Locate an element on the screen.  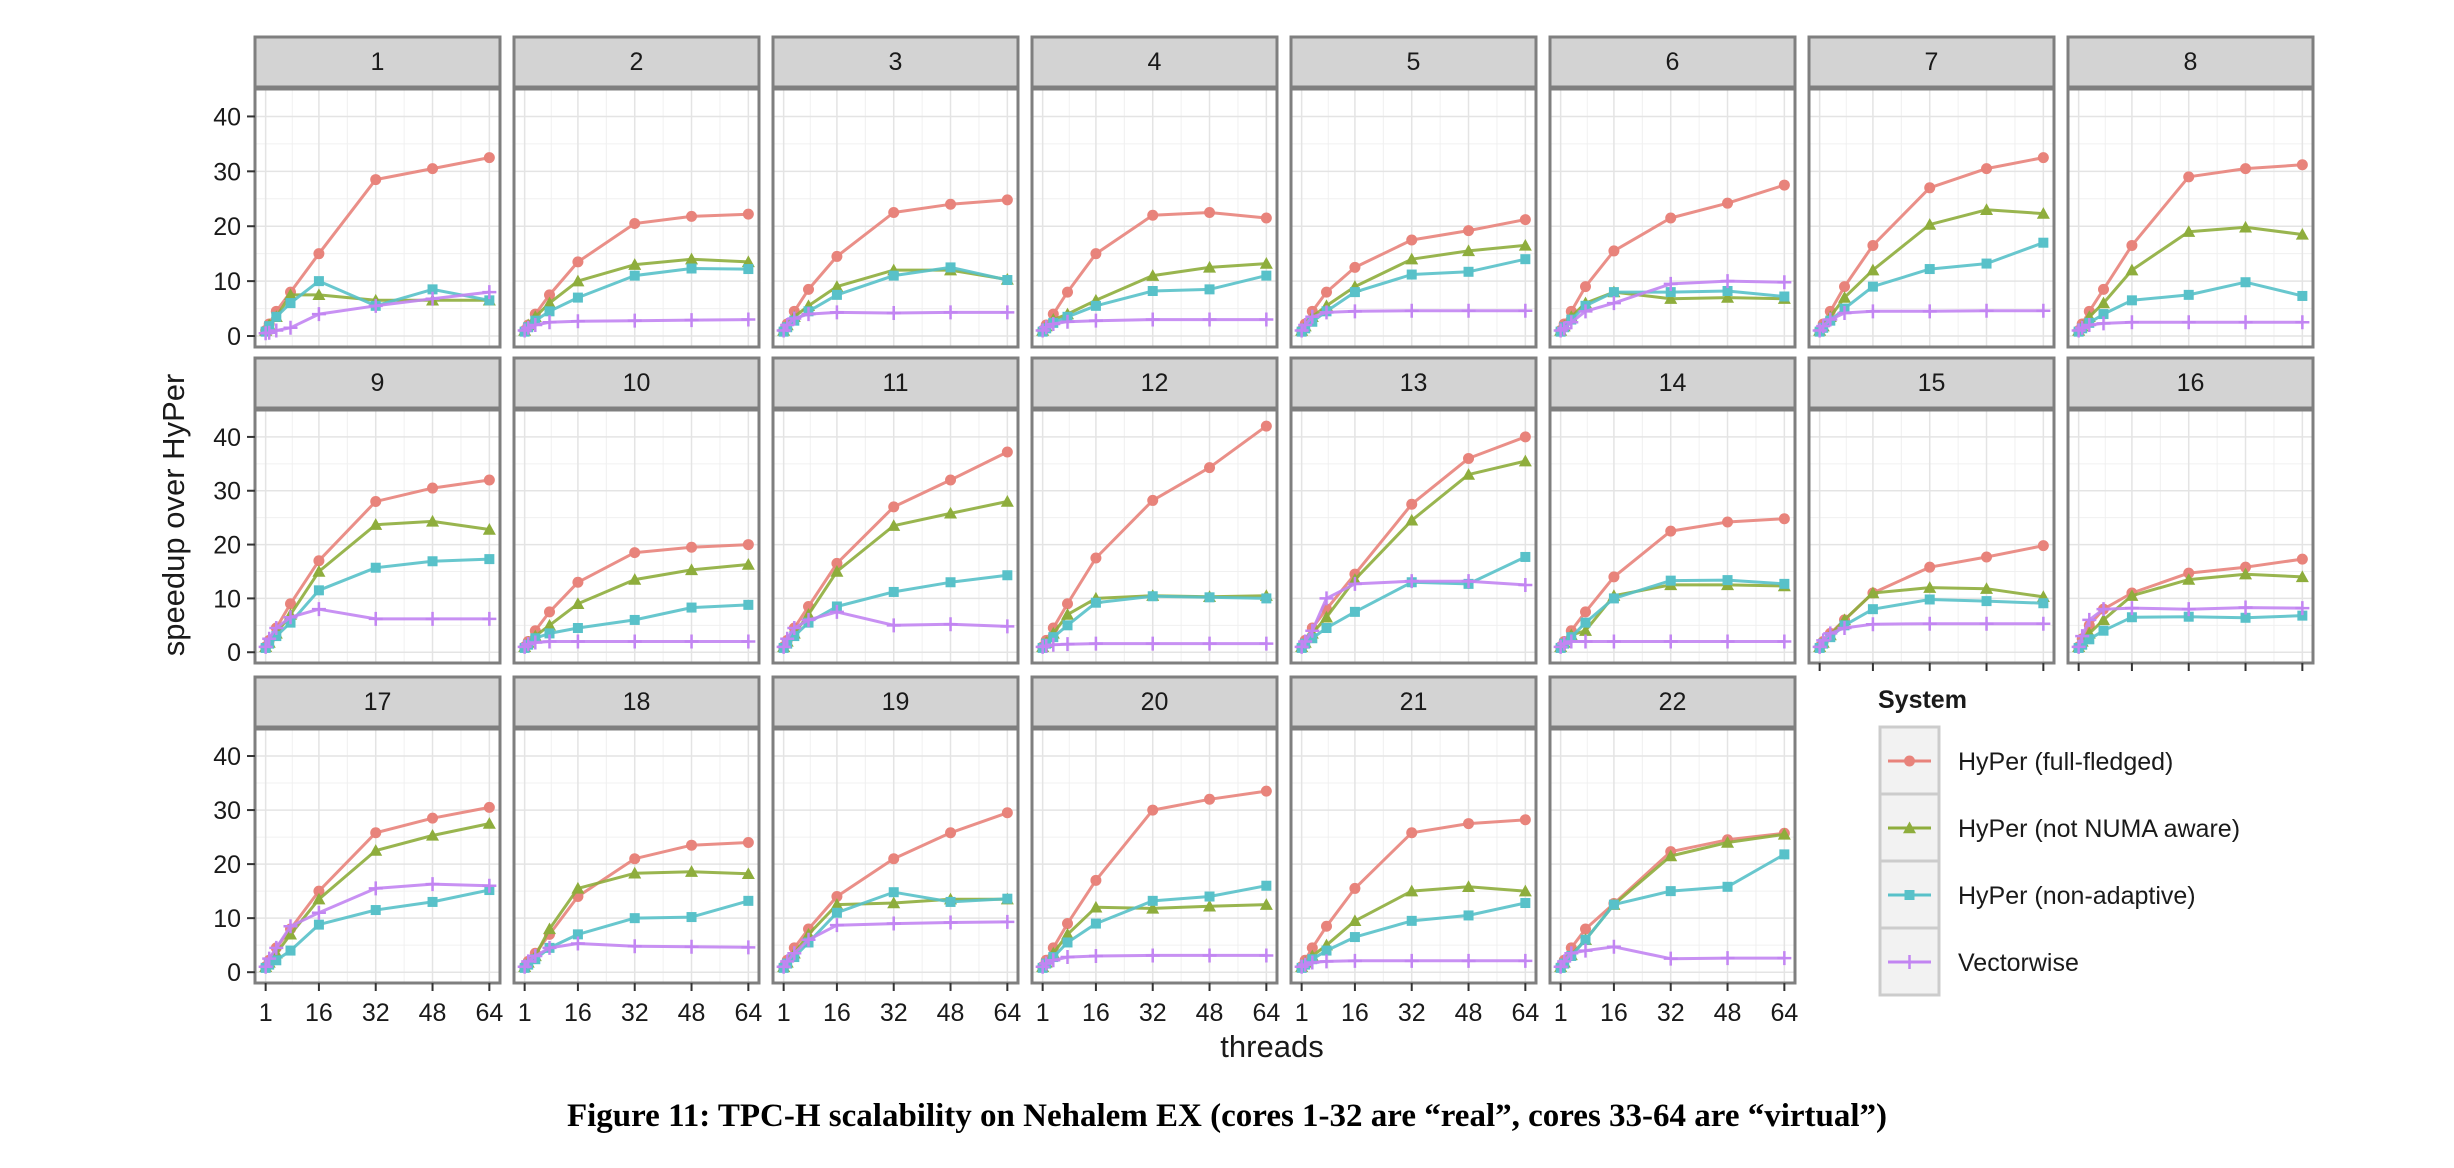
panel-label: 1 is located at coordinates (378, 62).